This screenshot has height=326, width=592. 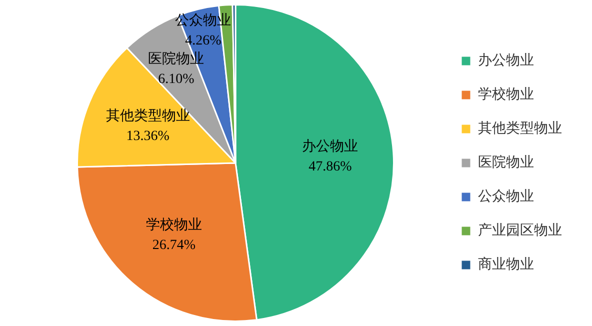 I want to click on legend-label: 商业物业, so click(x=506, y=264).